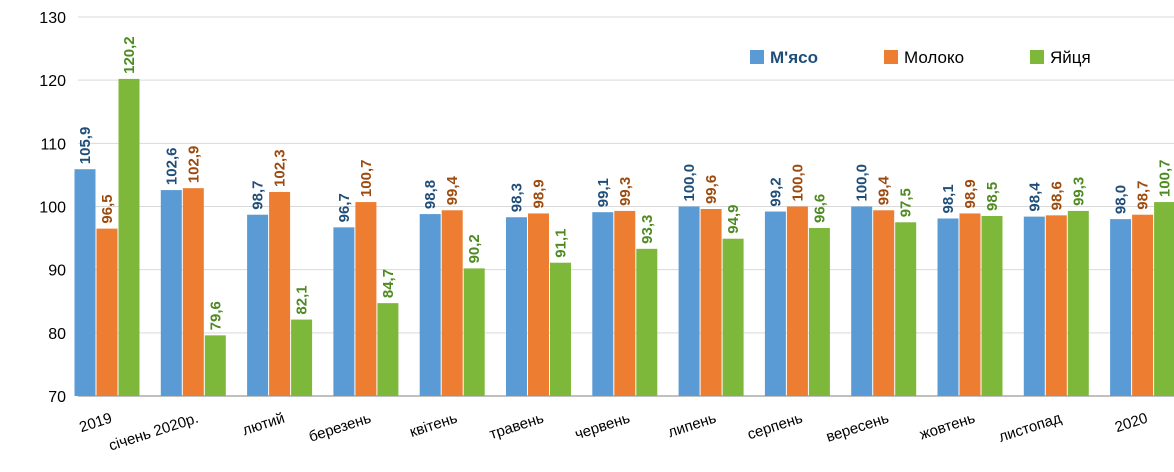 The image size is (1174, 472). Describe the element at coordinates (57, 397) in the screenshot. I see `y-tick-label: 70` at that location.